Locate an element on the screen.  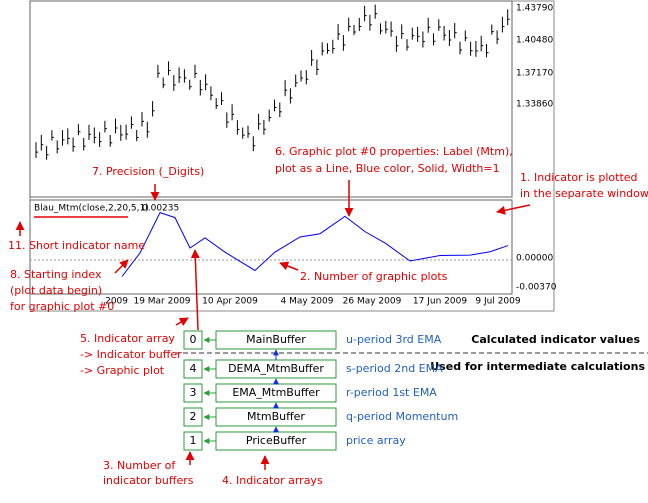
x-tick-label: 2009 is located at coordinates (116, 302).